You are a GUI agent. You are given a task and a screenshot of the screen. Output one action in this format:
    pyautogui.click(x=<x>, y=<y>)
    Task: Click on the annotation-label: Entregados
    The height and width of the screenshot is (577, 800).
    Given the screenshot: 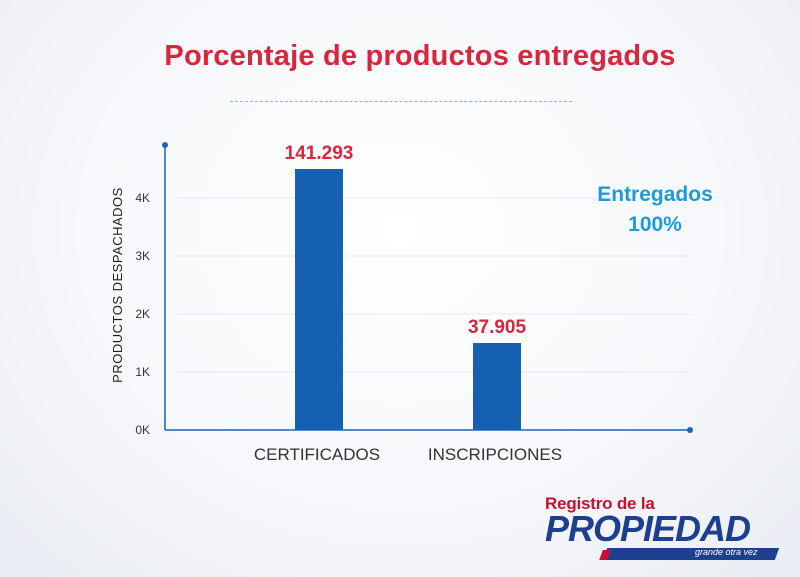 What is the action you would take?
    pyautogui.click(x=655, y=194)
    